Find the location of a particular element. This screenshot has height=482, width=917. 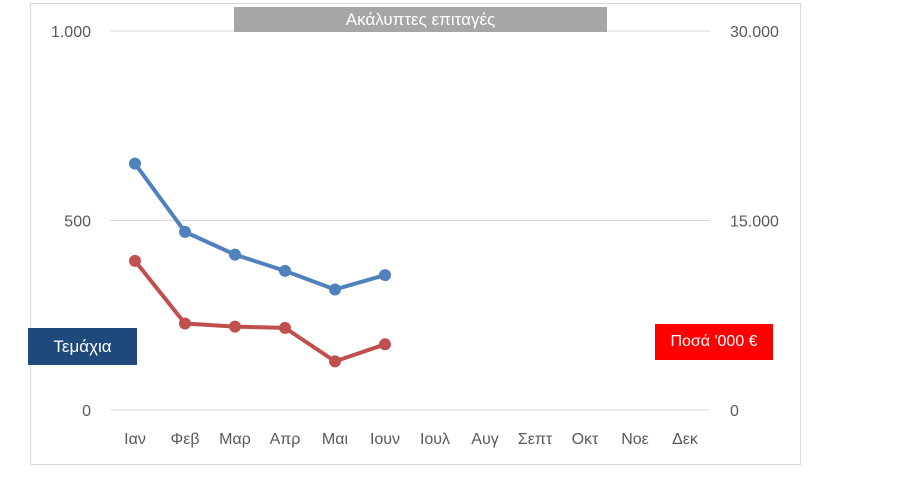

x-tick-label: Οκτ is located at coordinates (585, 439).